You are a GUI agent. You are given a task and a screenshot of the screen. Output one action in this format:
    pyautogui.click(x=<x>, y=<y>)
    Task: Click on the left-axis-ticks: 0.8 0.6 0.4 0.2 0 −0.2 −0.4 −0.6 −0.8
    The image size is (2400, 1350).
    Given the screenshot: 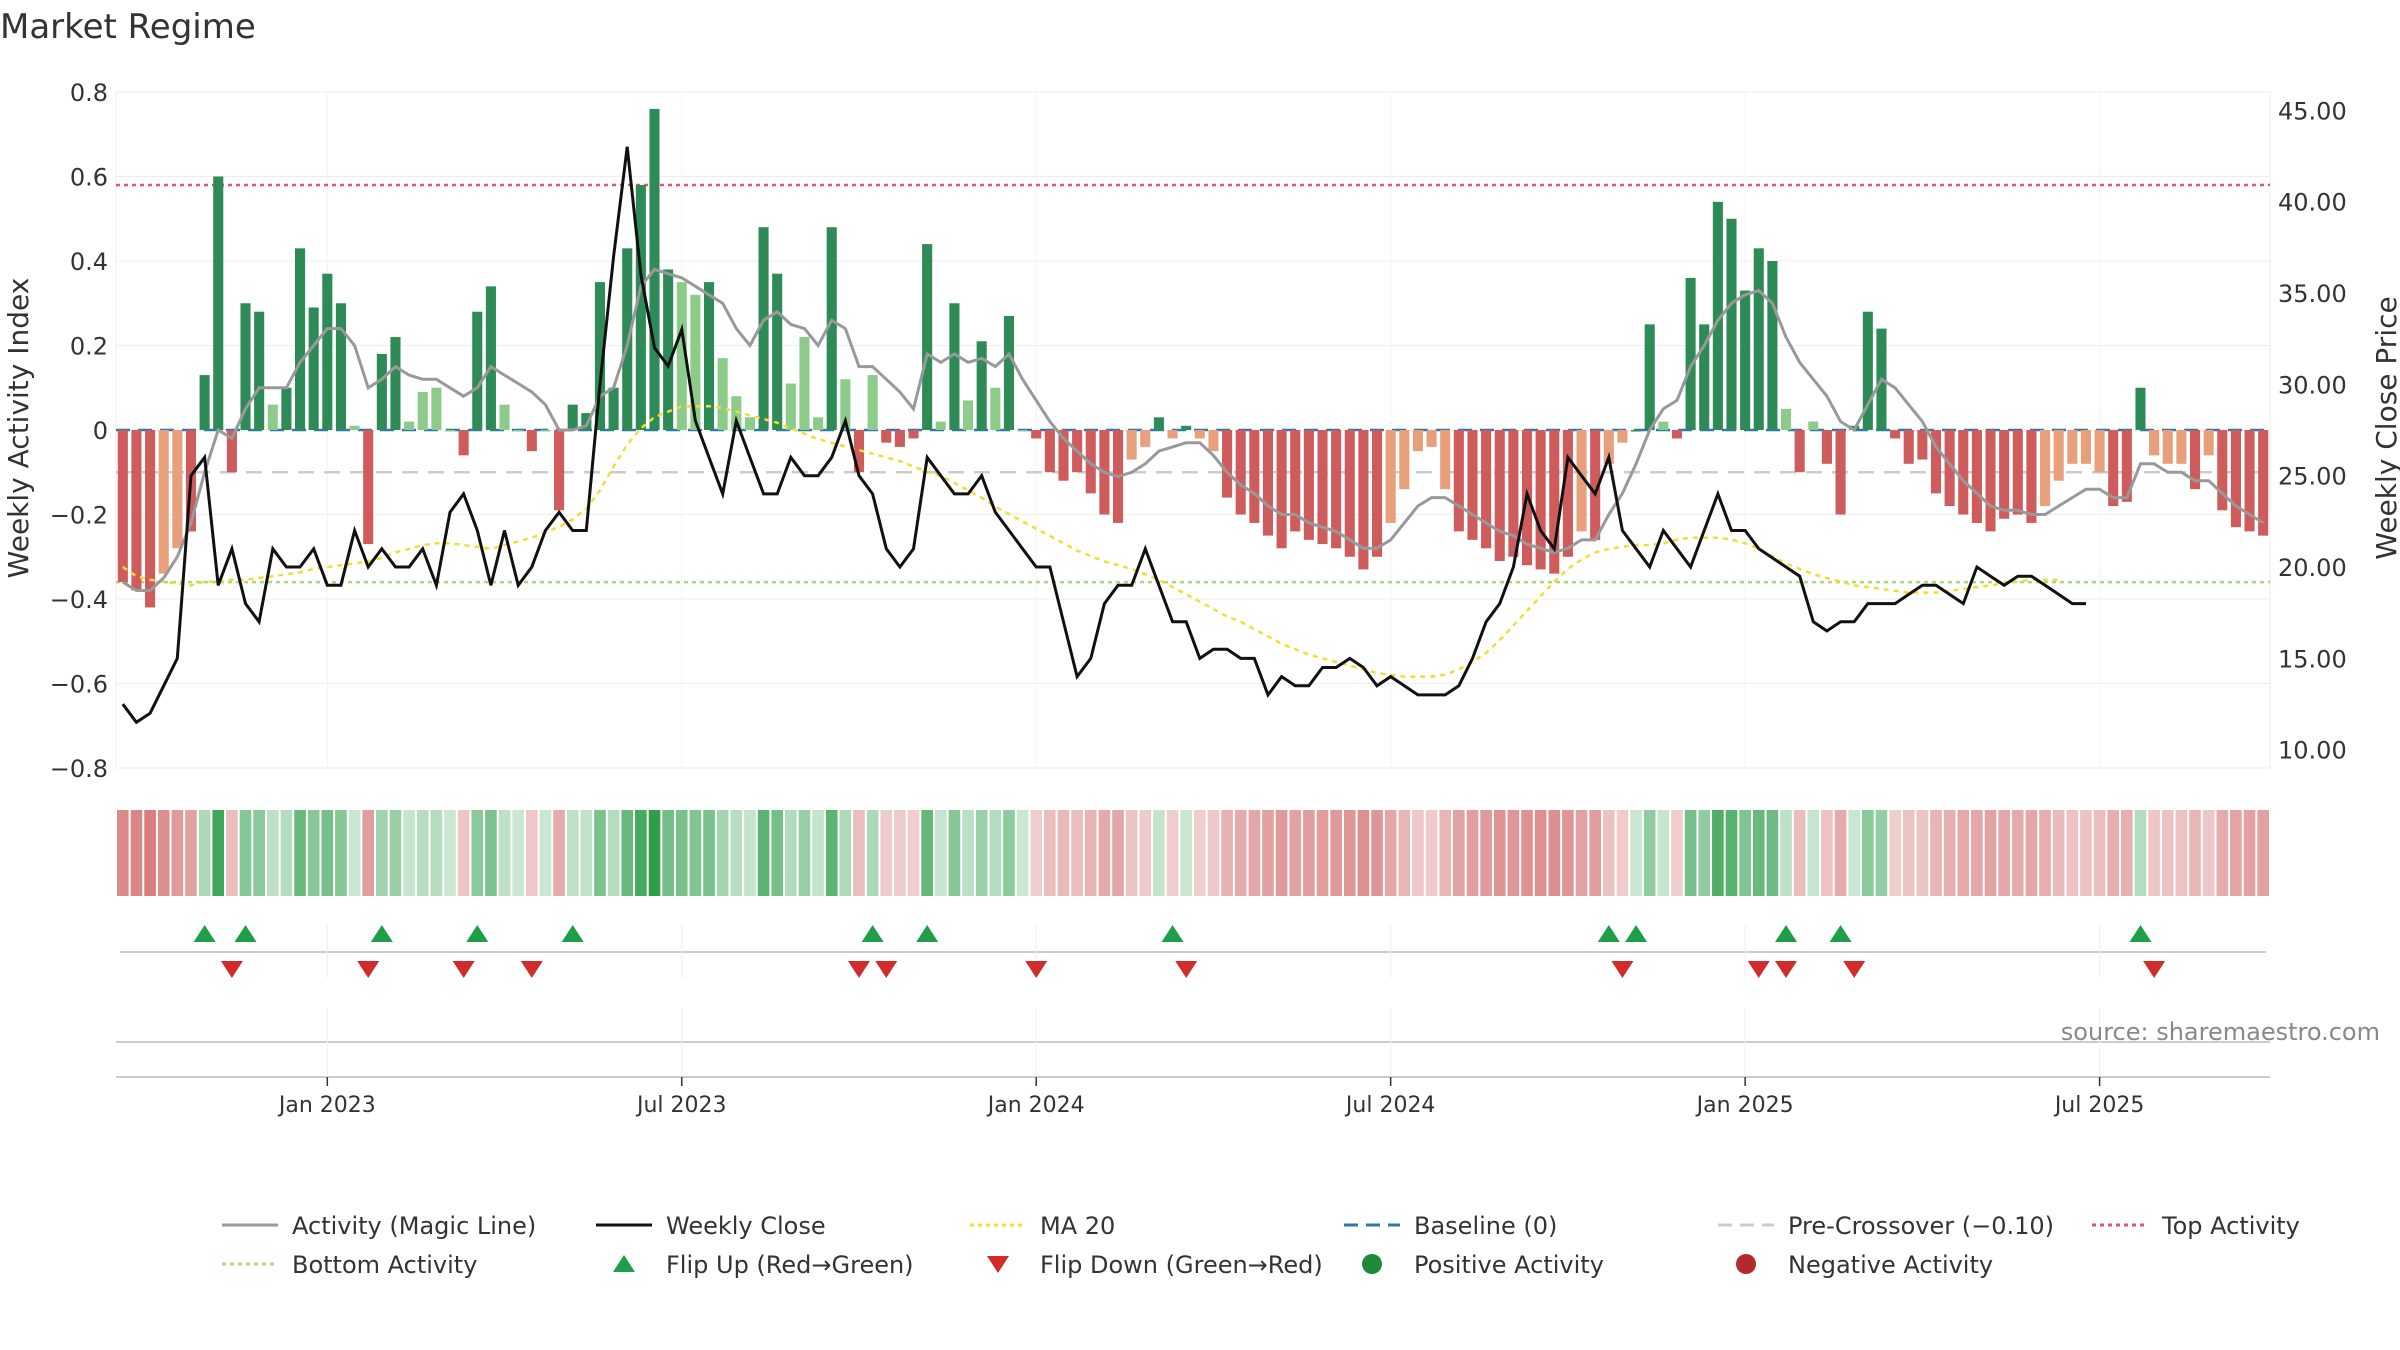 What is the action you would take?
    pyautogui.click(x=79, y=431)
    